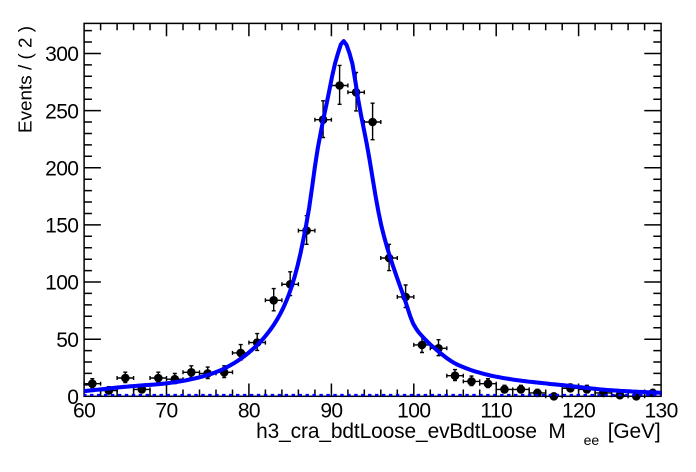 The height and width of the screenshot is (472, 696). What do you see at coordinates (634, 431) in the screenshot?
I see `svg-text: [GeV]` at bounding box center [634, 431].